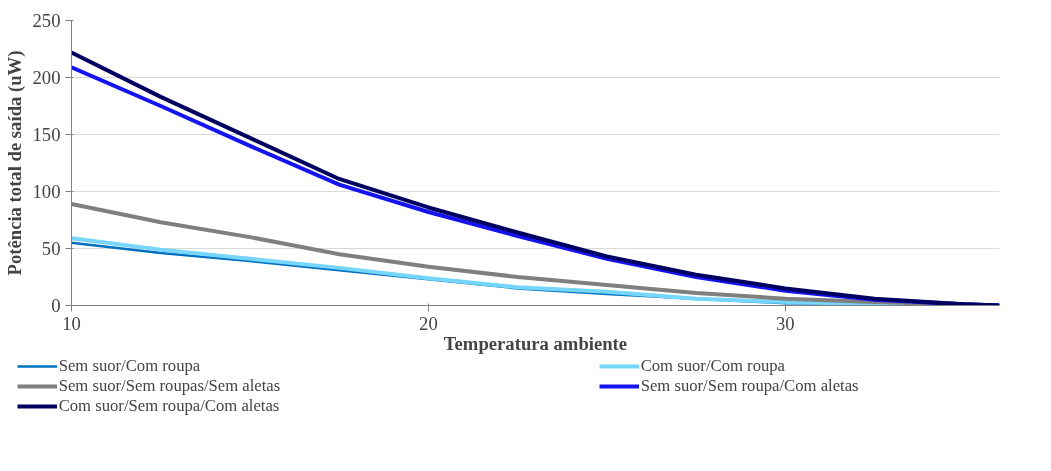 The image size is (1051, 471). I want to click on legend-label: Sem suor/Sem roupa/Com aletas, so click(750, 386).